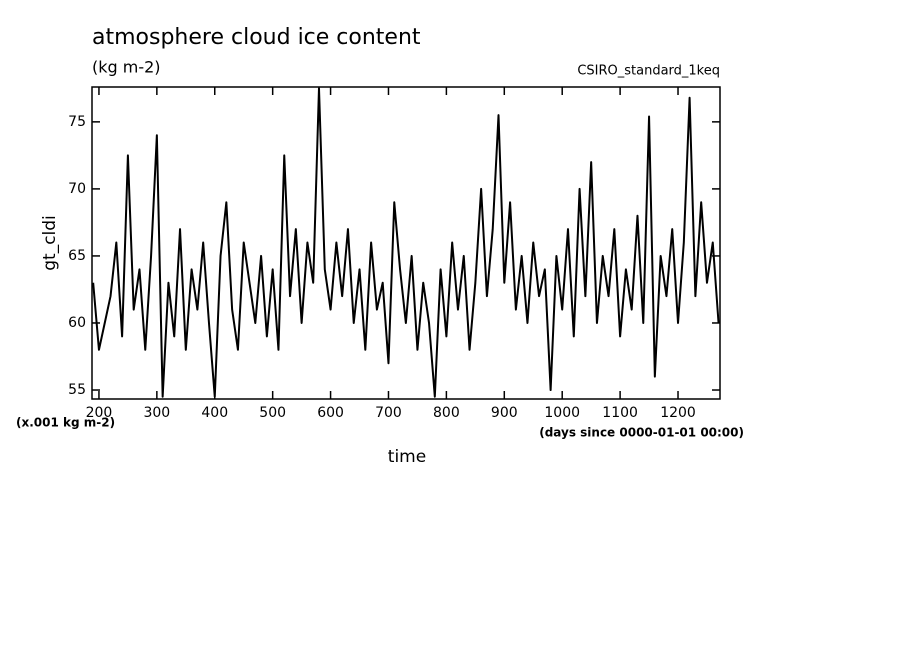  Describe the element at coordinates (272, 413) in the screenshot. I see `x-tick-label: 500` at that location.